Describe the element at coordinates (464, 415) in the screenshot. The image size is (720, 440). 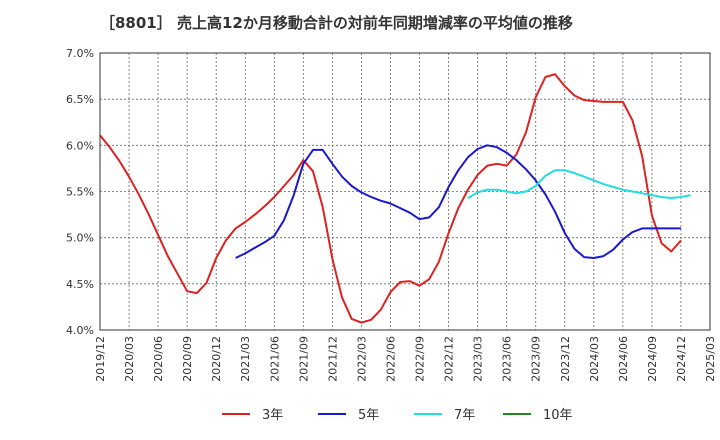
I see `legend-label: 7年` at that location.